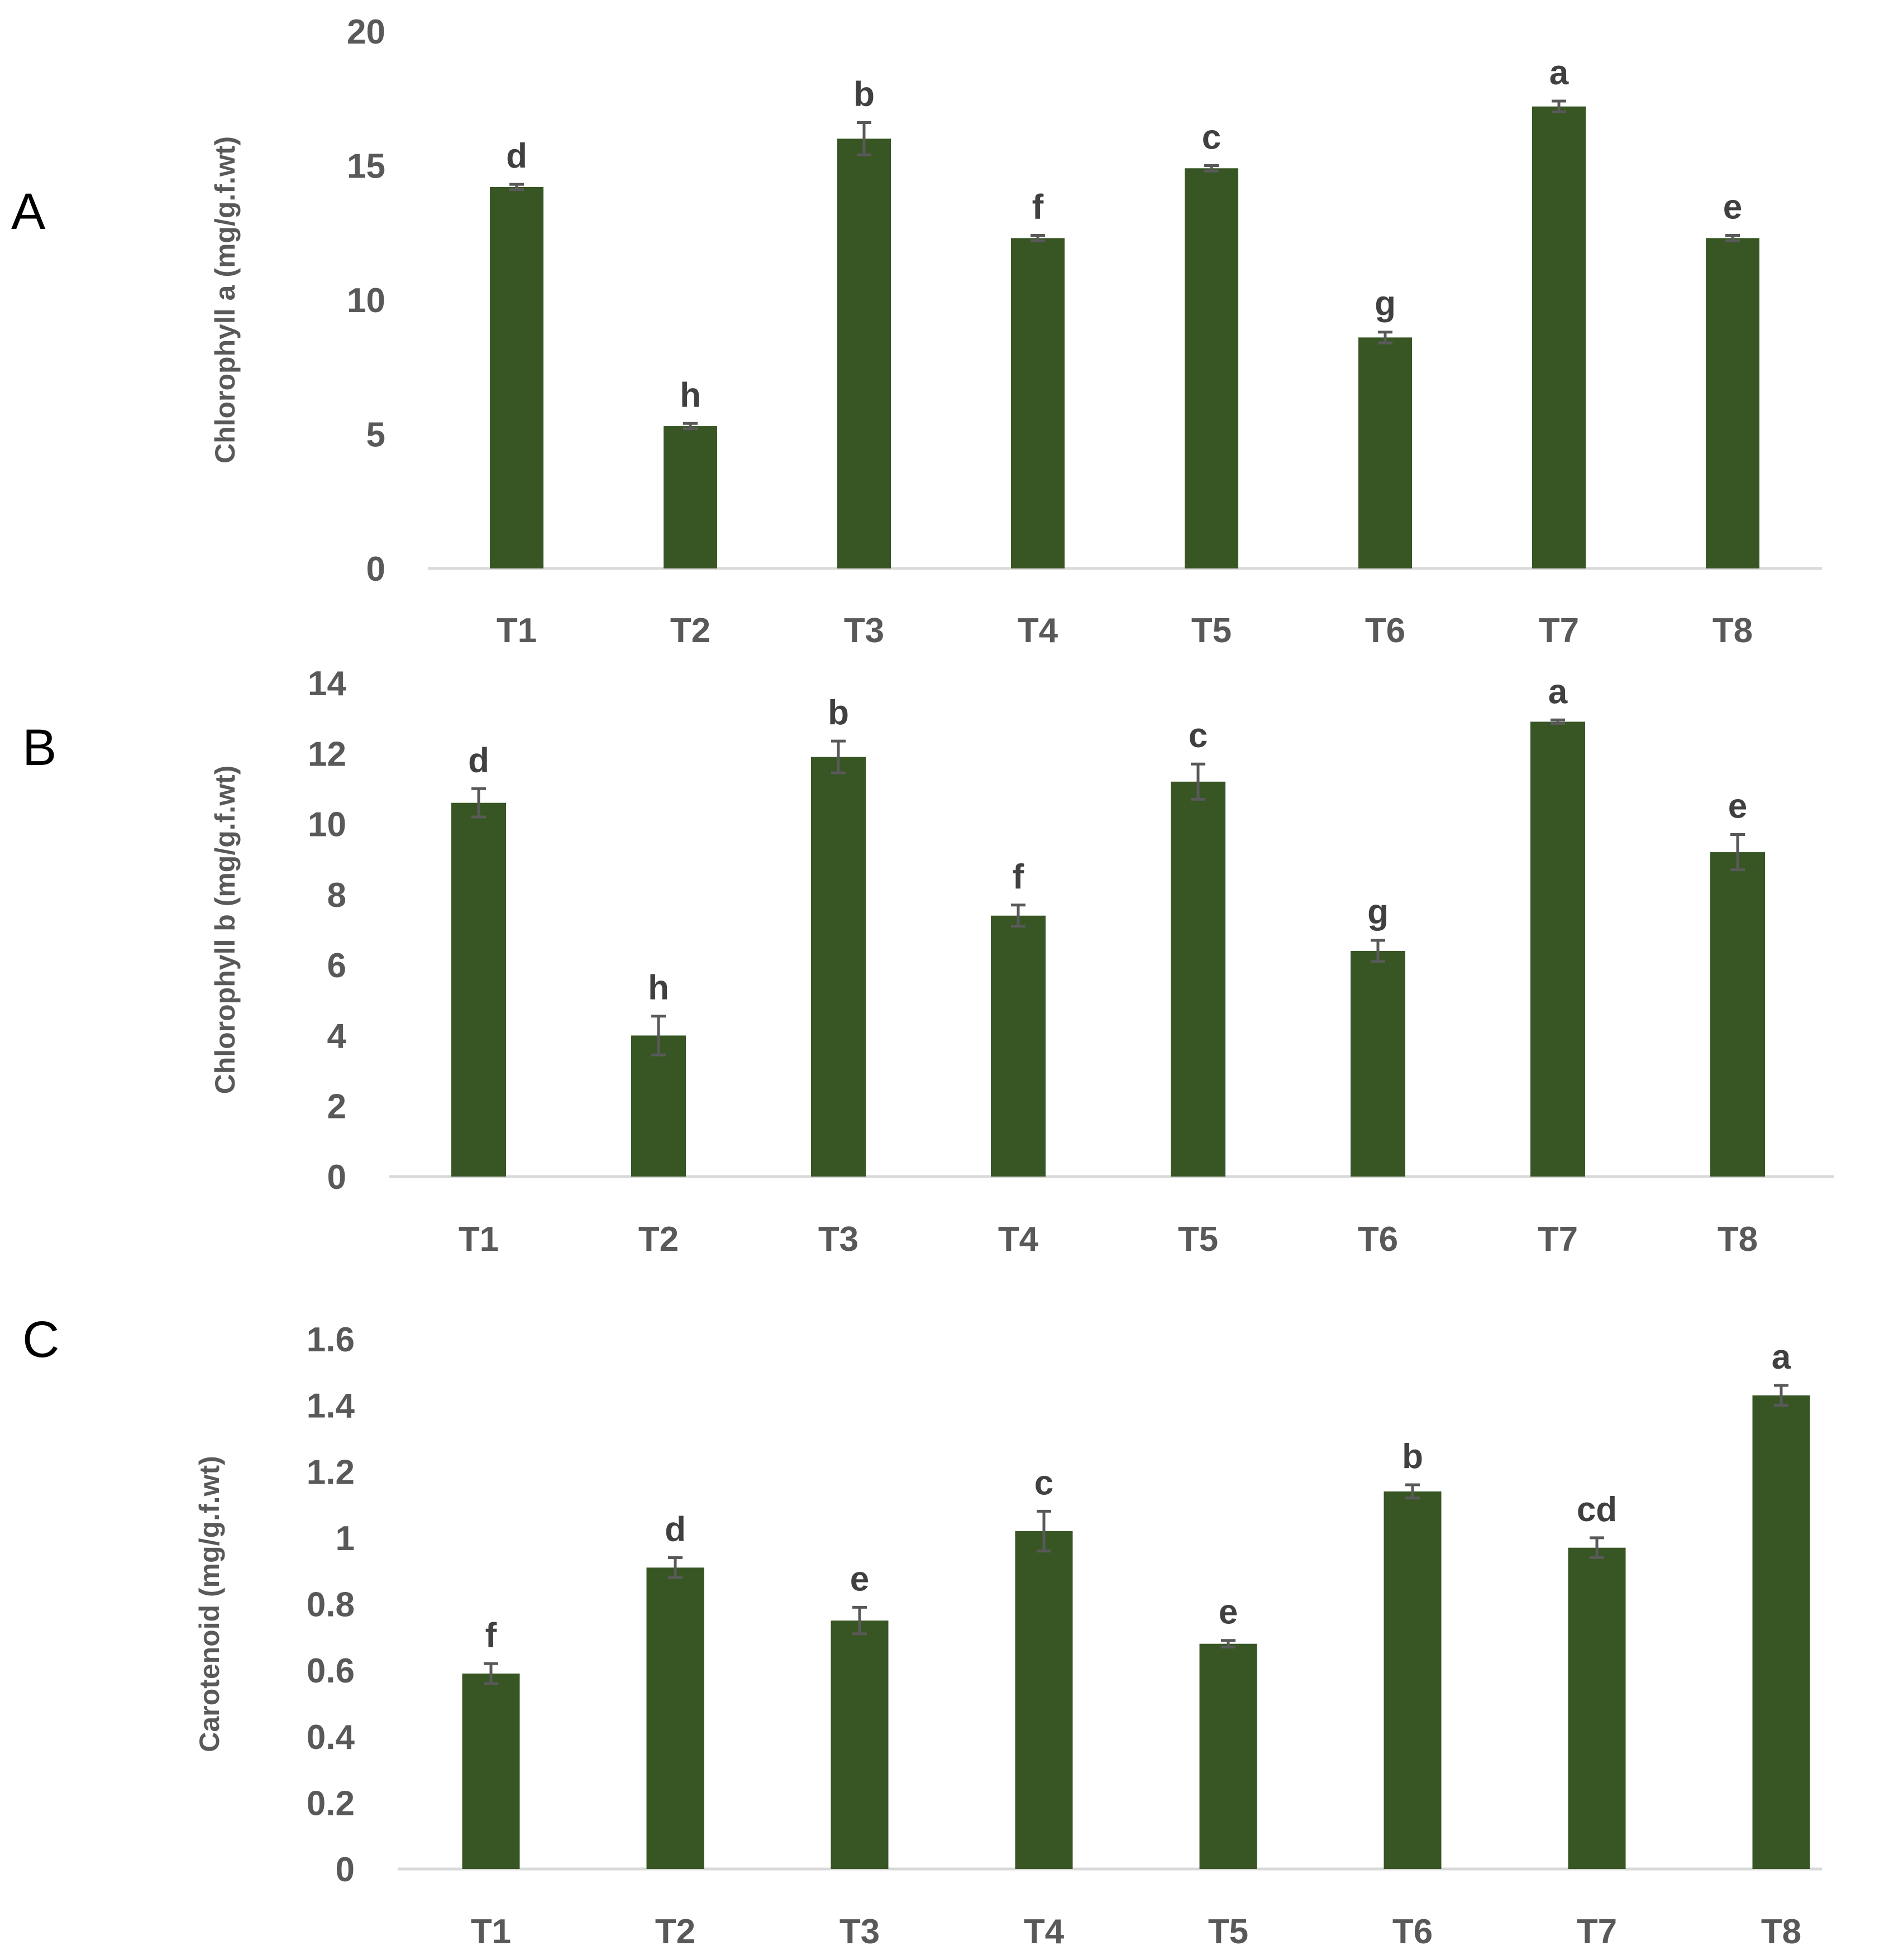  What do you see at coordinates (1597, 1509) in the screenshot?
I see `significance-letter: cd` at bounding box center [1597, 1509].